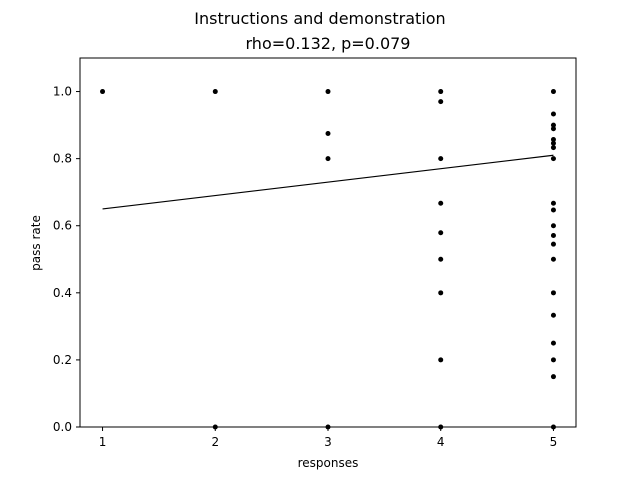  What do you see at coordinates (62, 92) in the screenshot?
I see `y-tick-label: 1.0` at bounding box center [62, 92].